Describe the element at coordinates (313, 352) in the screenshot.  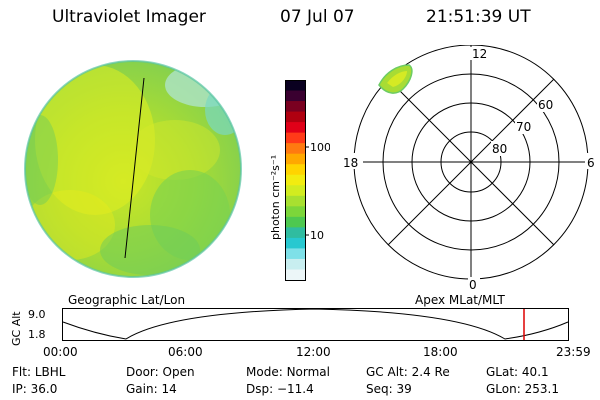
I see `time-tick-1200: 12:00` at that location.